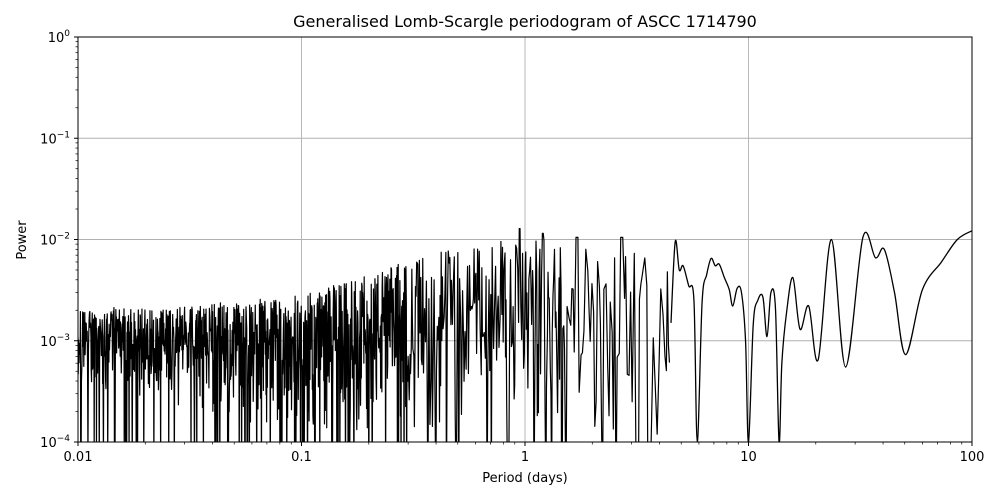 Image resolution: width=1000 pixels, height=500 pixels. What do you see at coordinates (22, 240) in the screenshot?
I see `y-axis-label: Power` at bounding box center [22, 240].